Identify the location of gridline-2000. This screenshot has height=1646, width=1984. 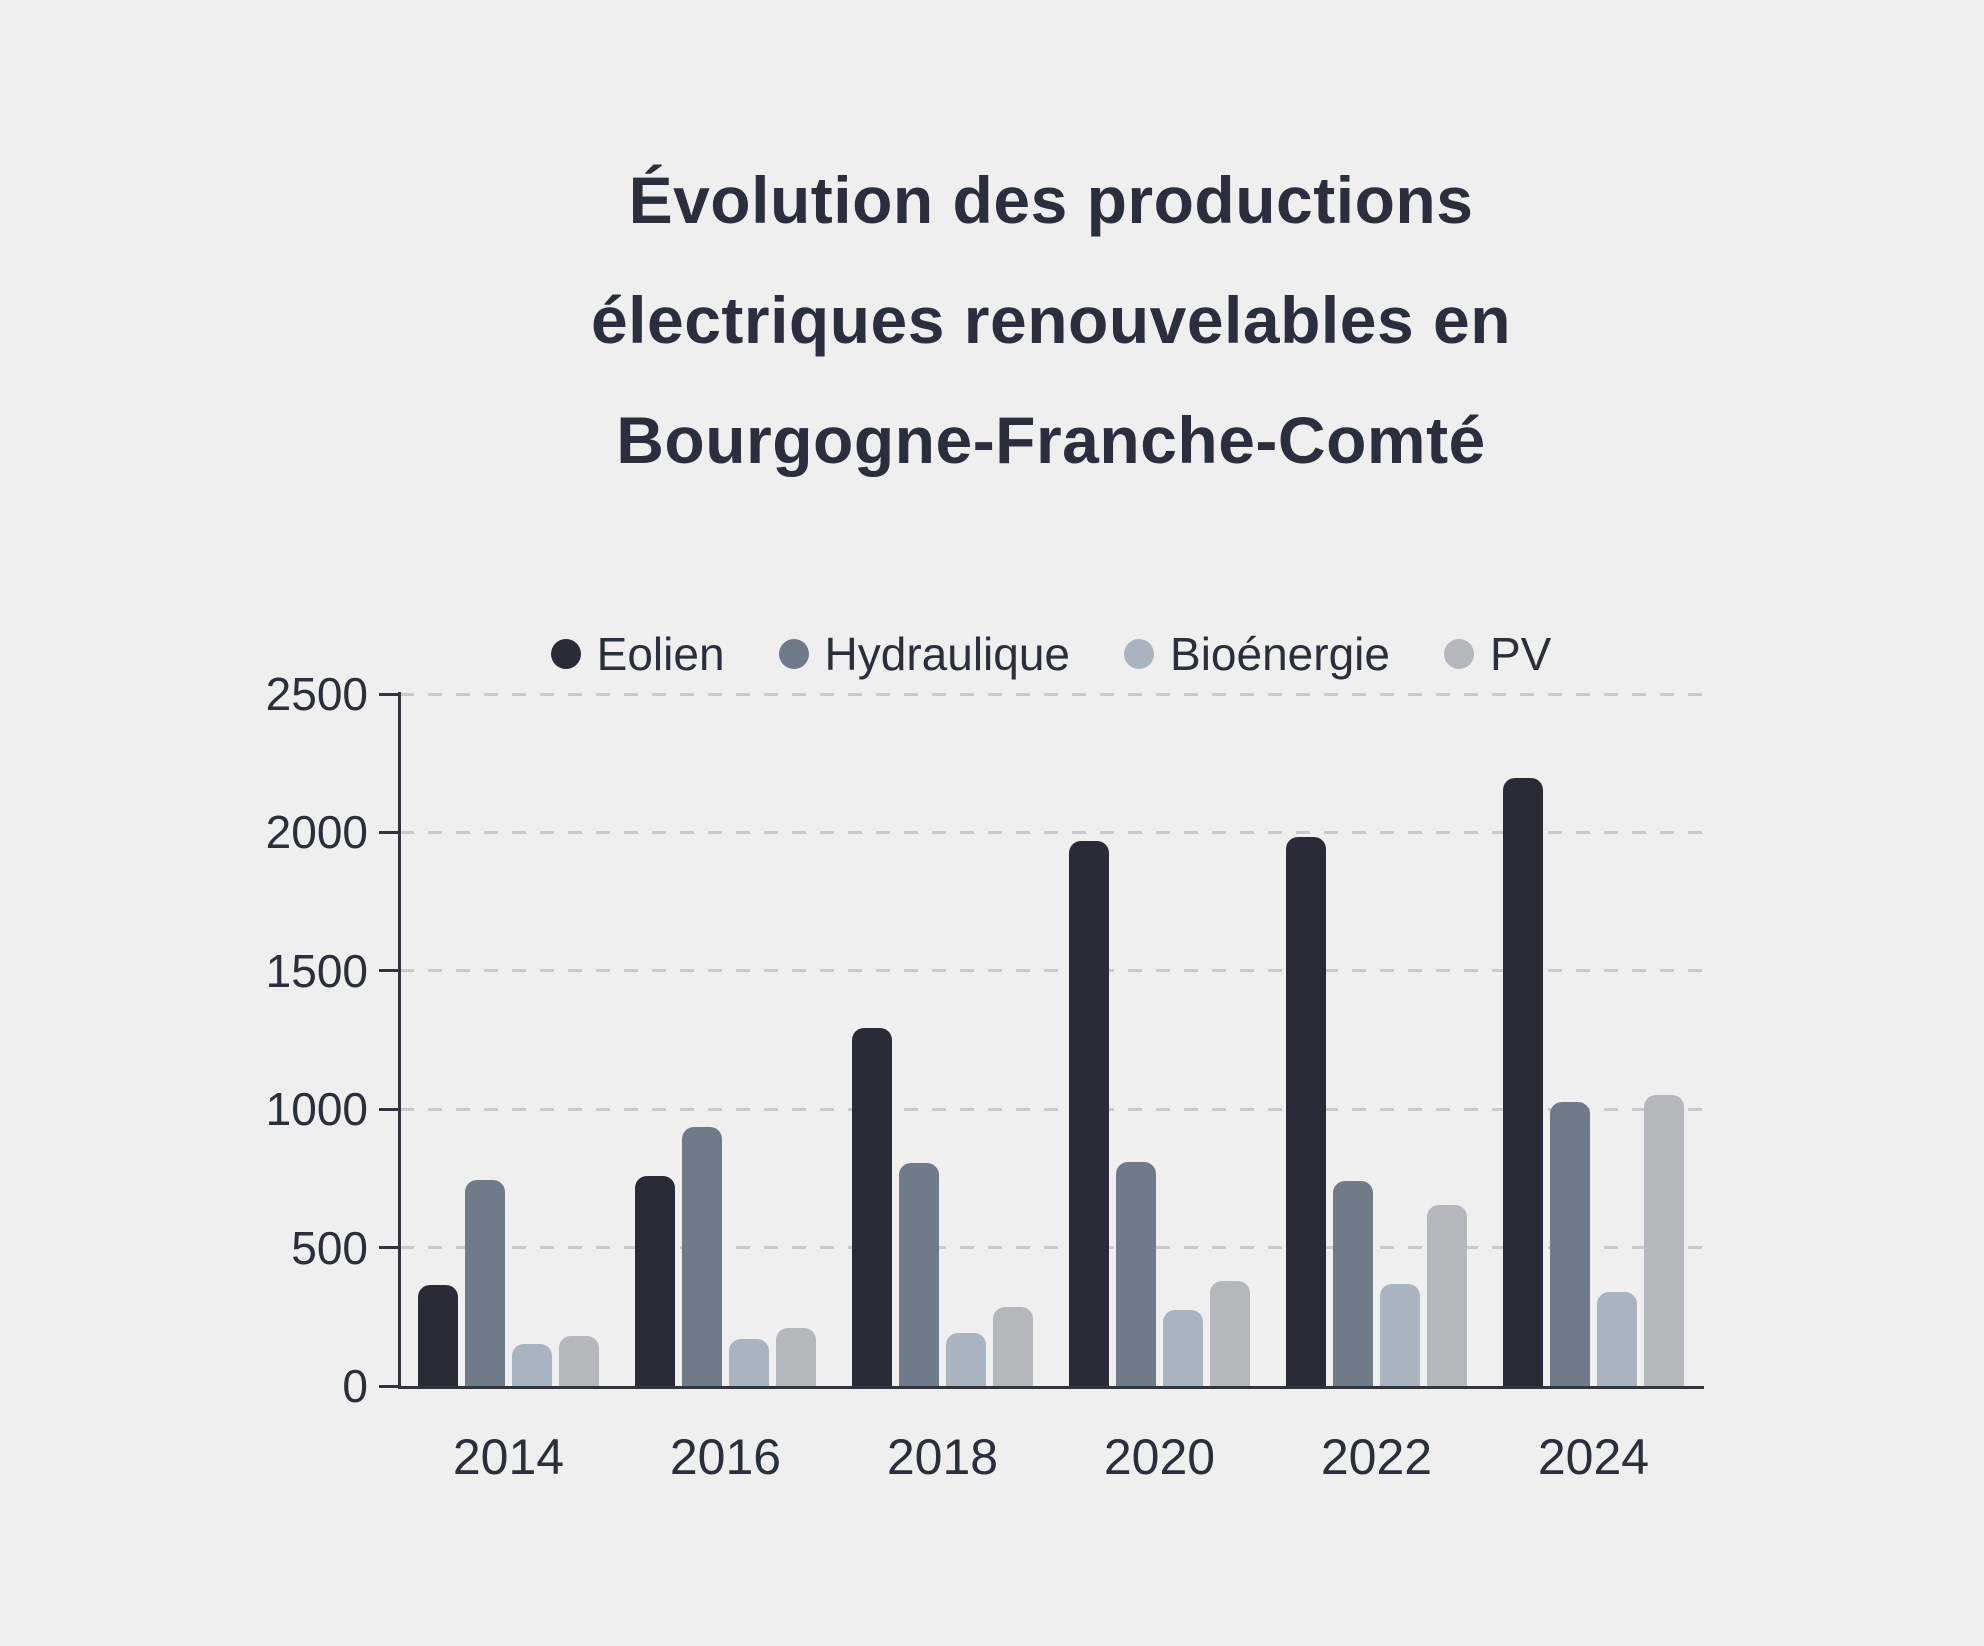
(1051, 832).